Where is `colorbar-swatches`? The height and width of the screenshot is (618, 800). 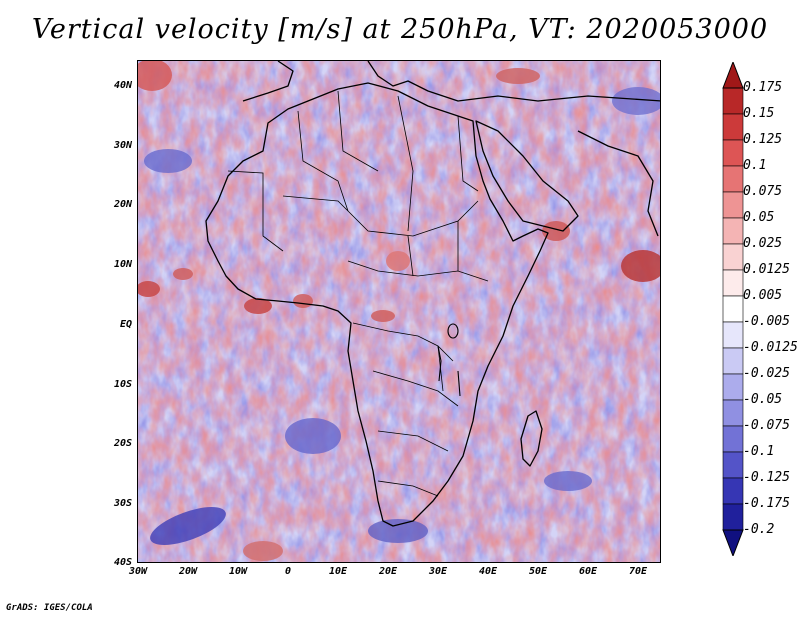
colorbar-swatches is located at coordinates (733, 309).